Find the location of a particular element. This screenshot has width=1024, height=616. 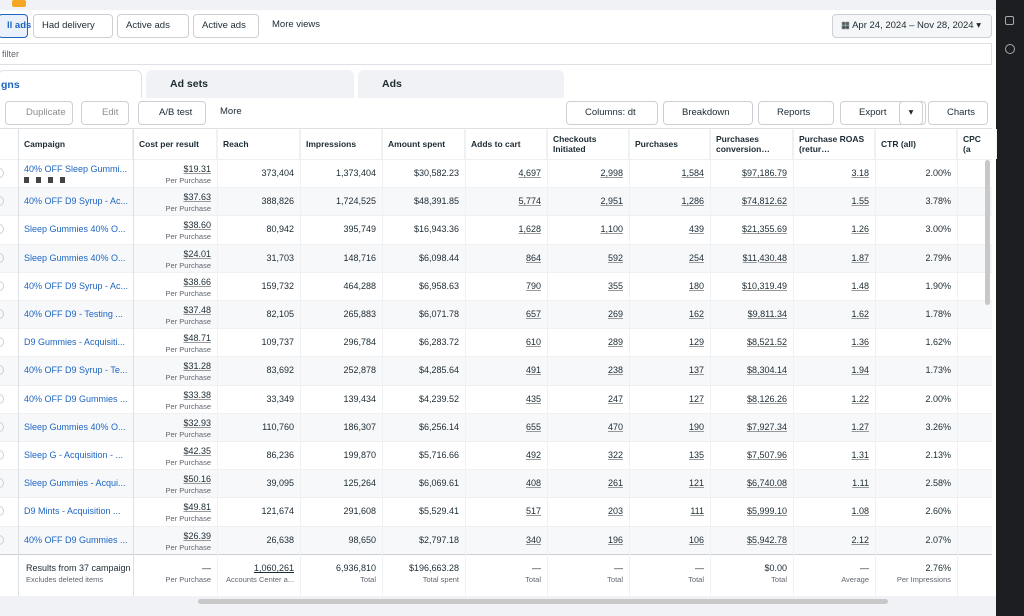

view-tab: Had delivery is located at coordinates (73, 26).